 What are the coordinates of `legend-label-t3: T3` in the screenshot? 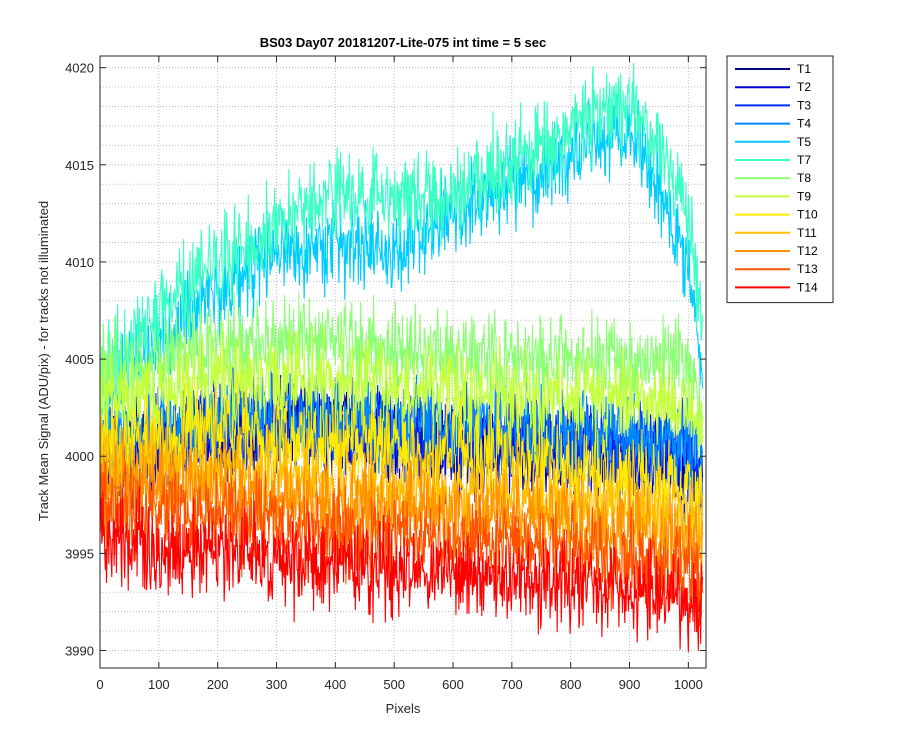 It's located at (804, 105).